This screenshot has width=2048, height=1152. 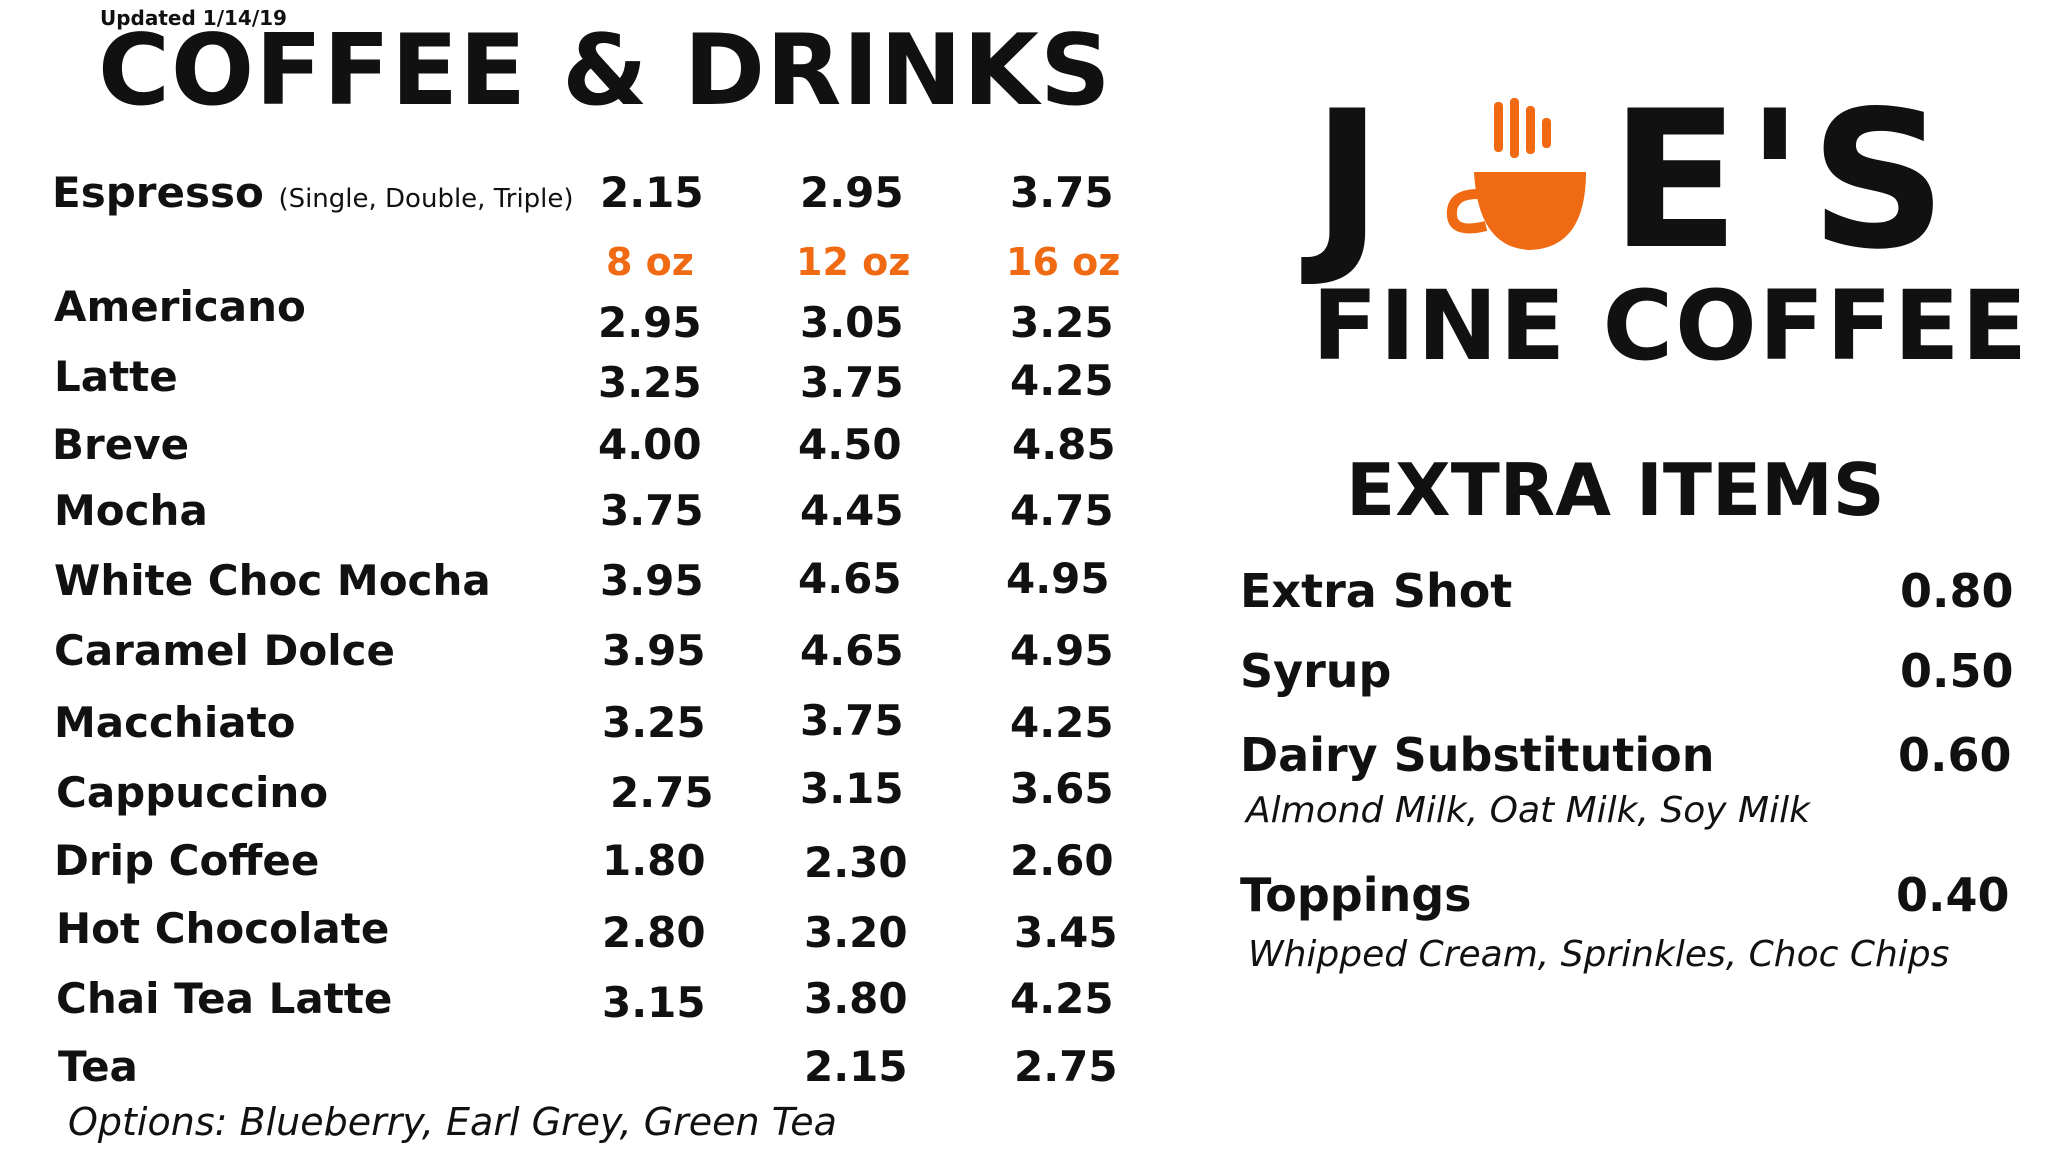 What do you see at coordinates (852, 510) in the screenshot?
I see `drink-price-medium: 4.45` at bounding box center [852, 510].